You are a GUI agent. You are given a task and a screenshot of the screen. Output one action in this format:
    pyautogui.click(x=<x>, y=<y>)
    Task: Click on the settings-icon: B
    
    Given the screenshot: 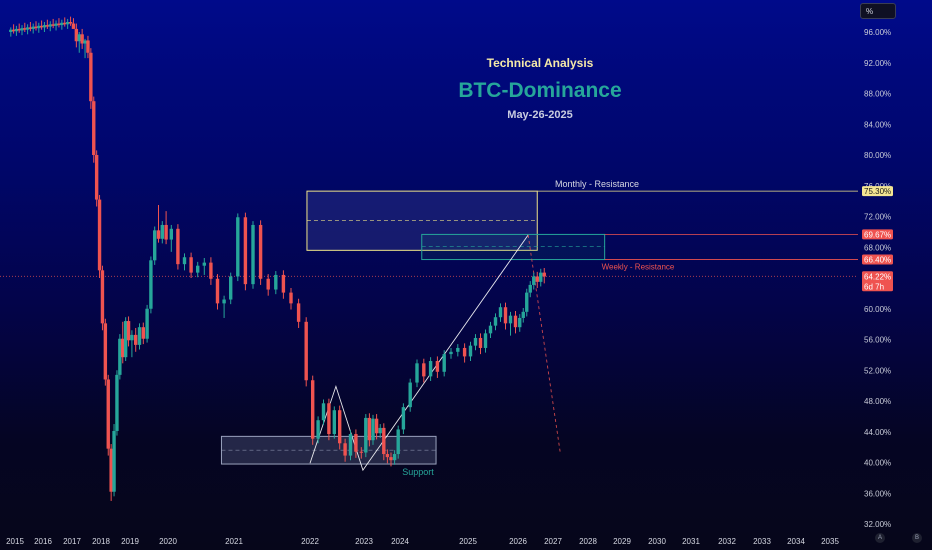 What is the action you would take?
    pyautogui.click(x=917, y=538)
    